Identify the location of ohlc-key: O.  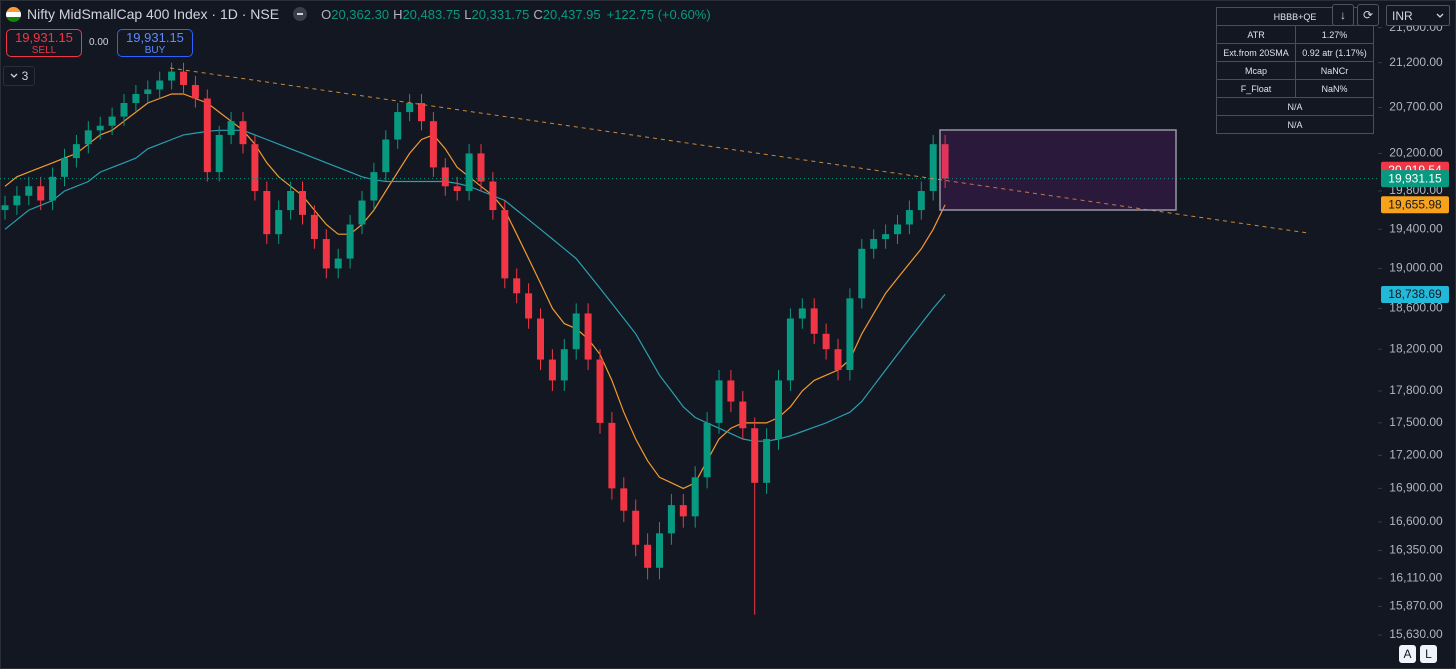
(326, 14).